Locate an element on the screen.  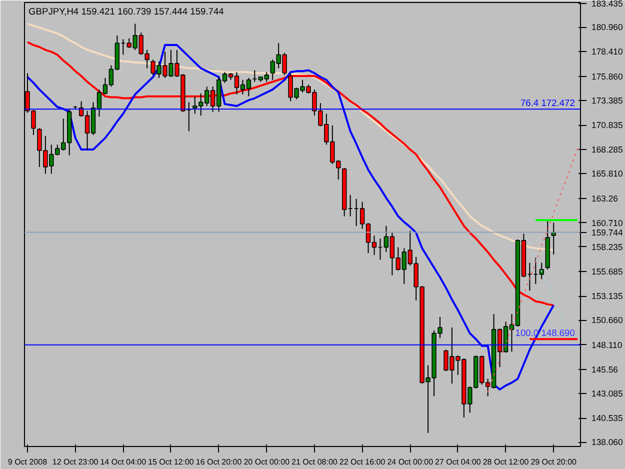
x-tick-label: 21 Oct 08:00 is located at coordinates (315, 462).